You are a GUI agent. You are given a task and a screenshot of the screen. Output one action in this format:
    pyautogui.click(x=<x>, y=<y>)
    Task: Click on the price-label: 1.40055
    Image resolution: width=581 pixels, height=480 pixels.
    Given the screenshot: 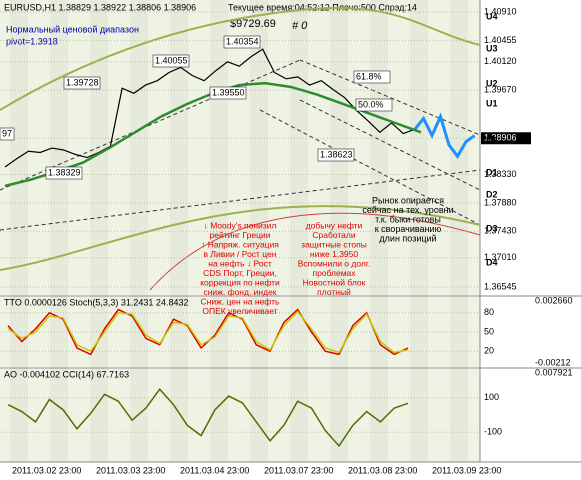 What is the action you would take?
    pyautogui.click(x=171, y=60)
    